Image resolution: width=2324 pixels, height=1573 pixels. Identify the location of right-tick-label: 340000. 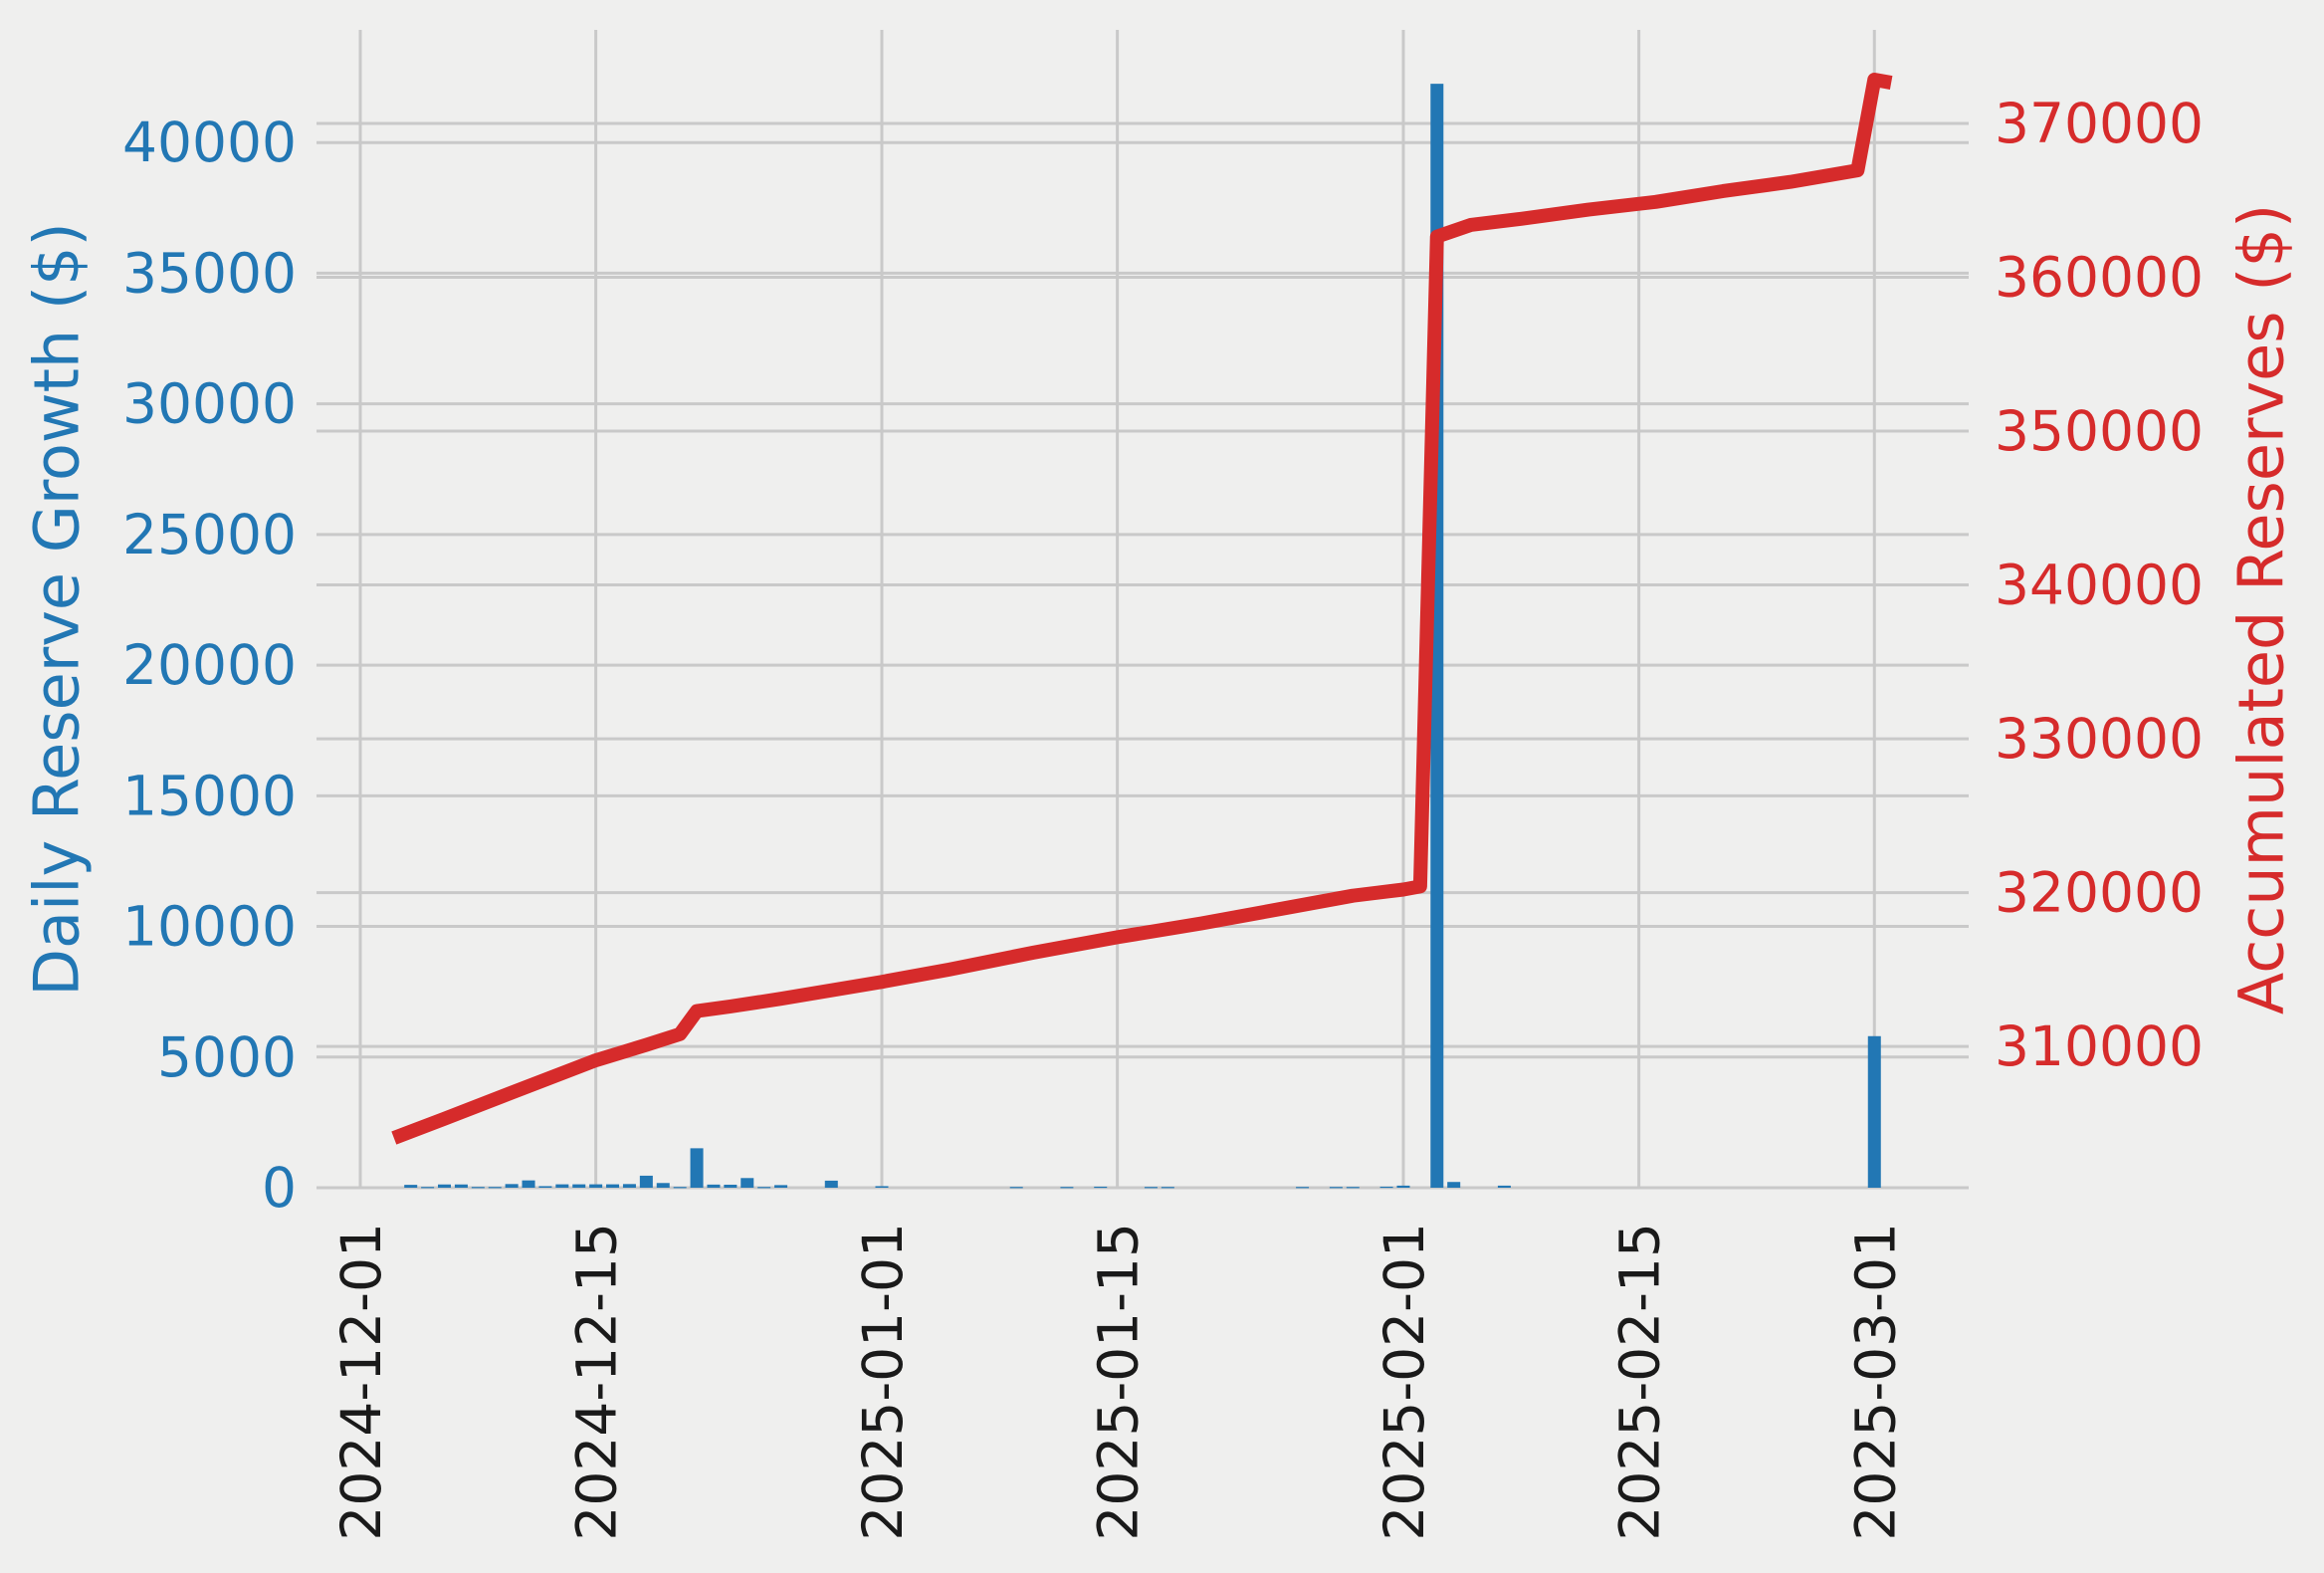
(2099, 585).